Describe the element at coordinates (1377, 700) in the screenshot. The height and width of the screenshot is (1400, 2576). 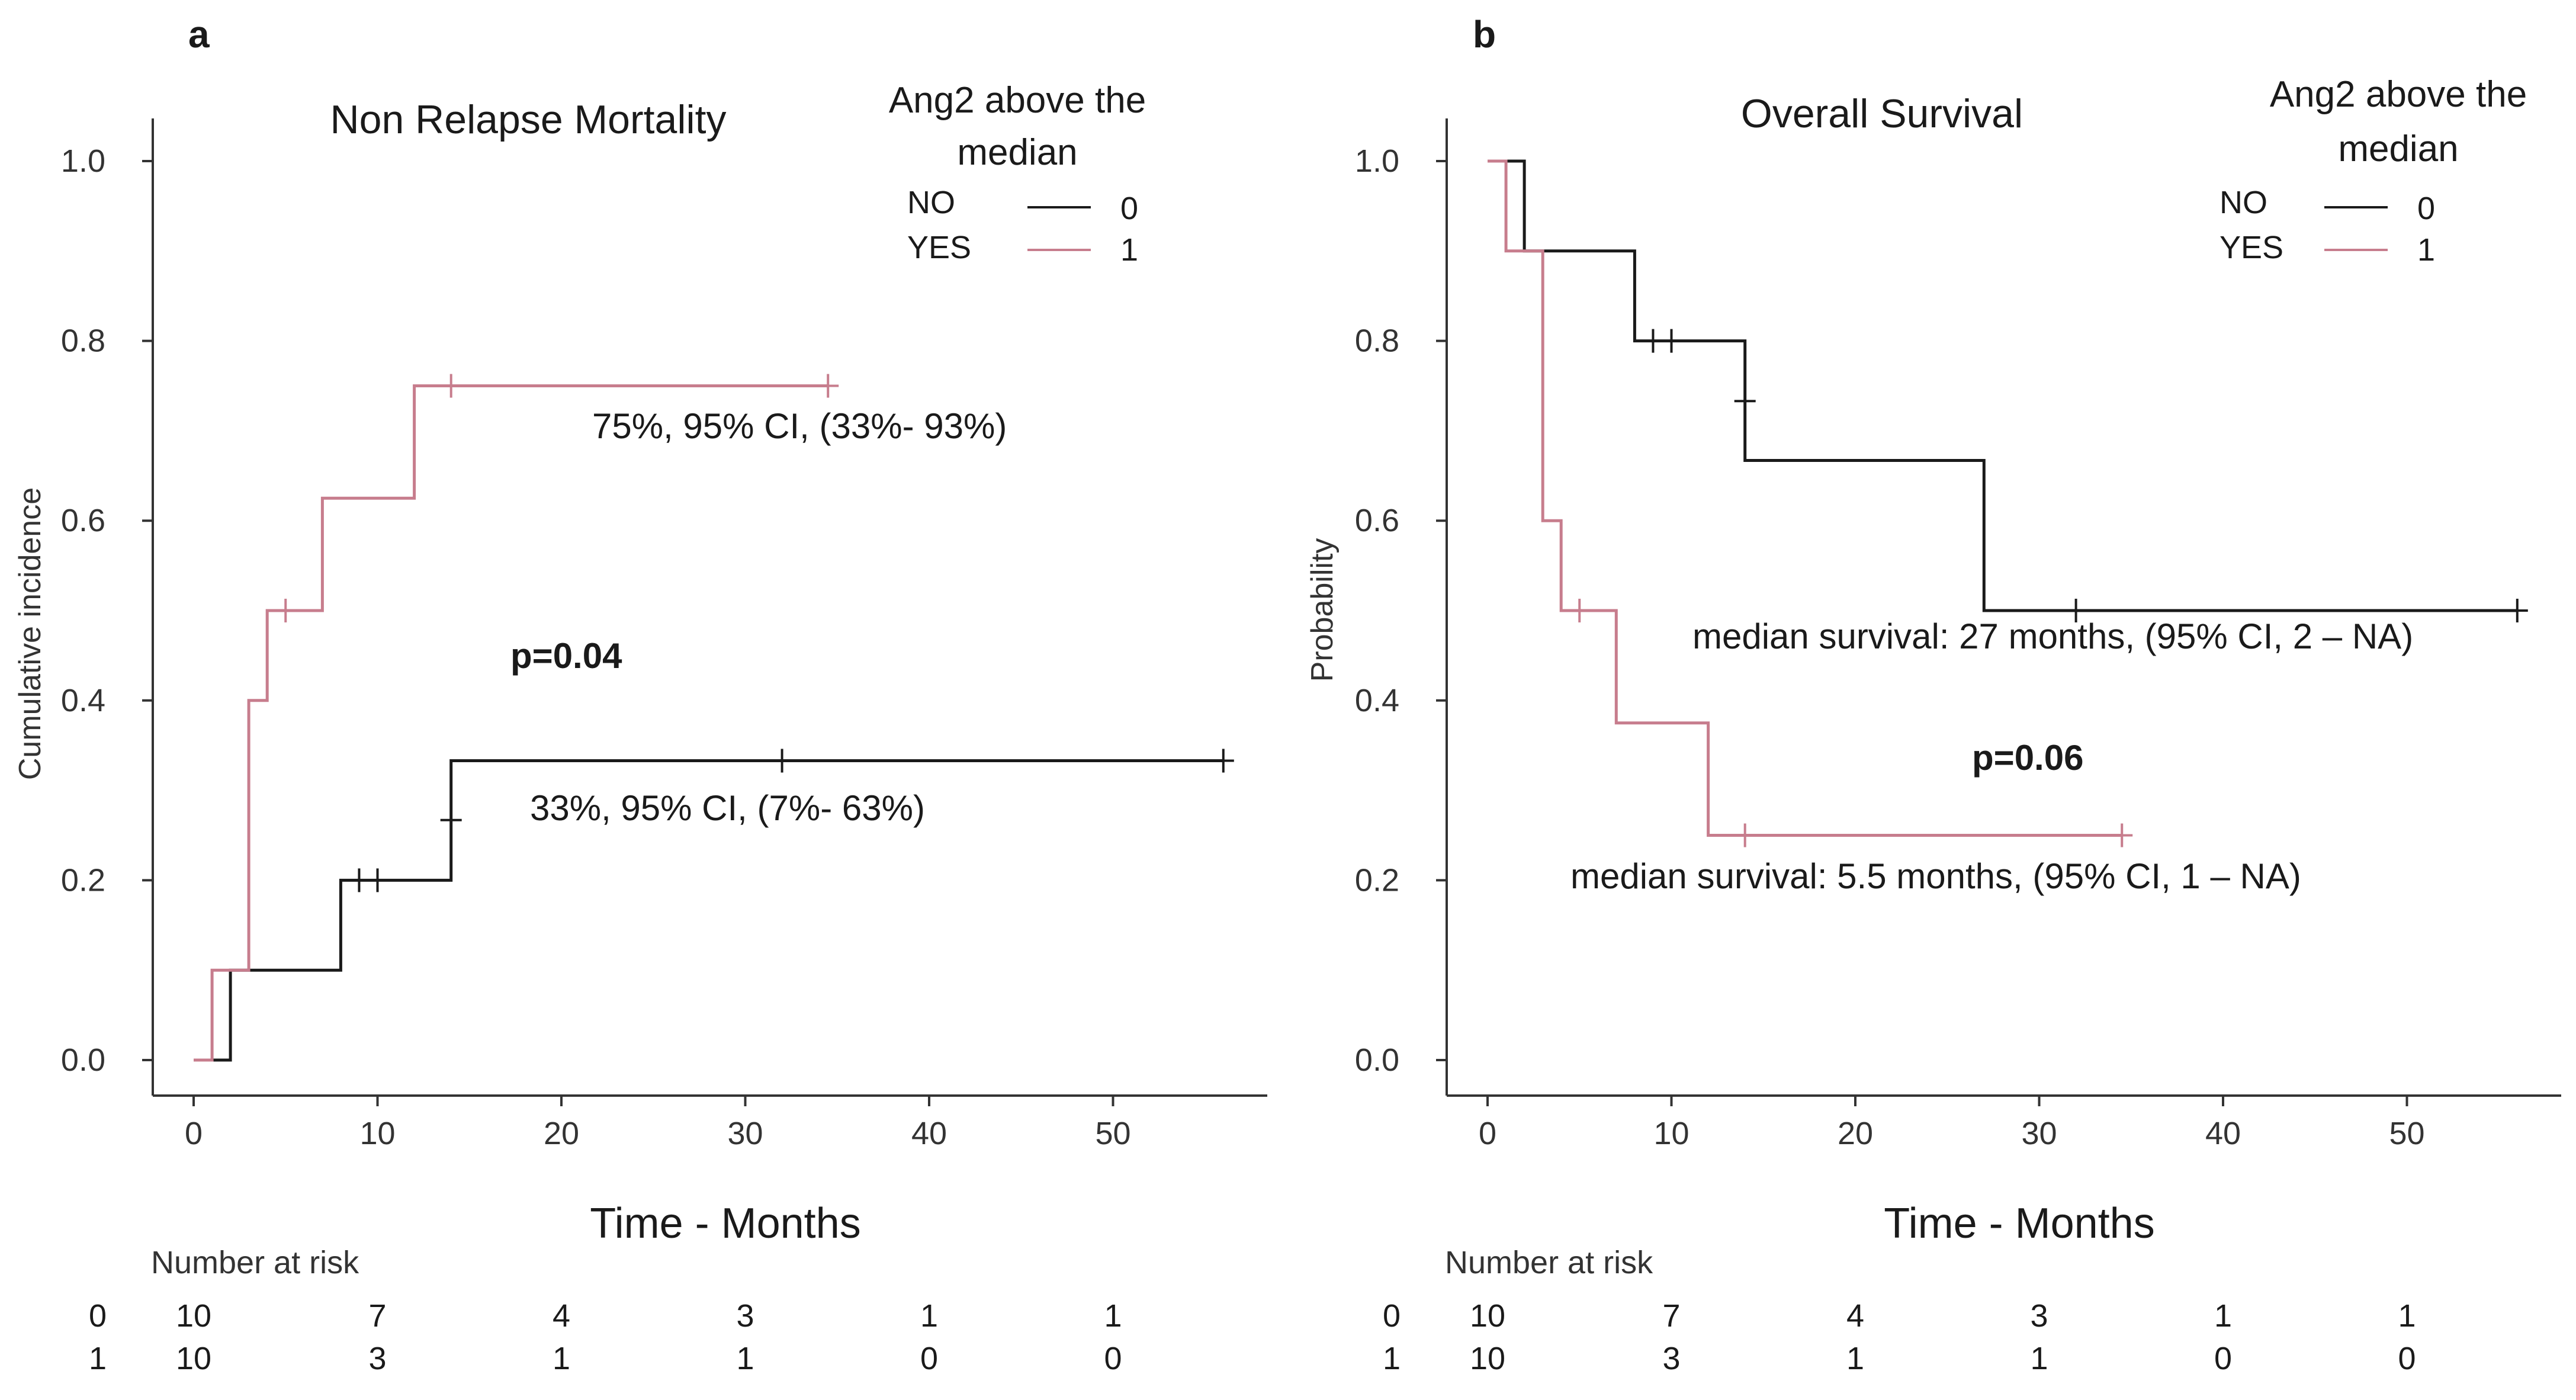
I see `panel-b-y-tick-label: 0.4` at that location.